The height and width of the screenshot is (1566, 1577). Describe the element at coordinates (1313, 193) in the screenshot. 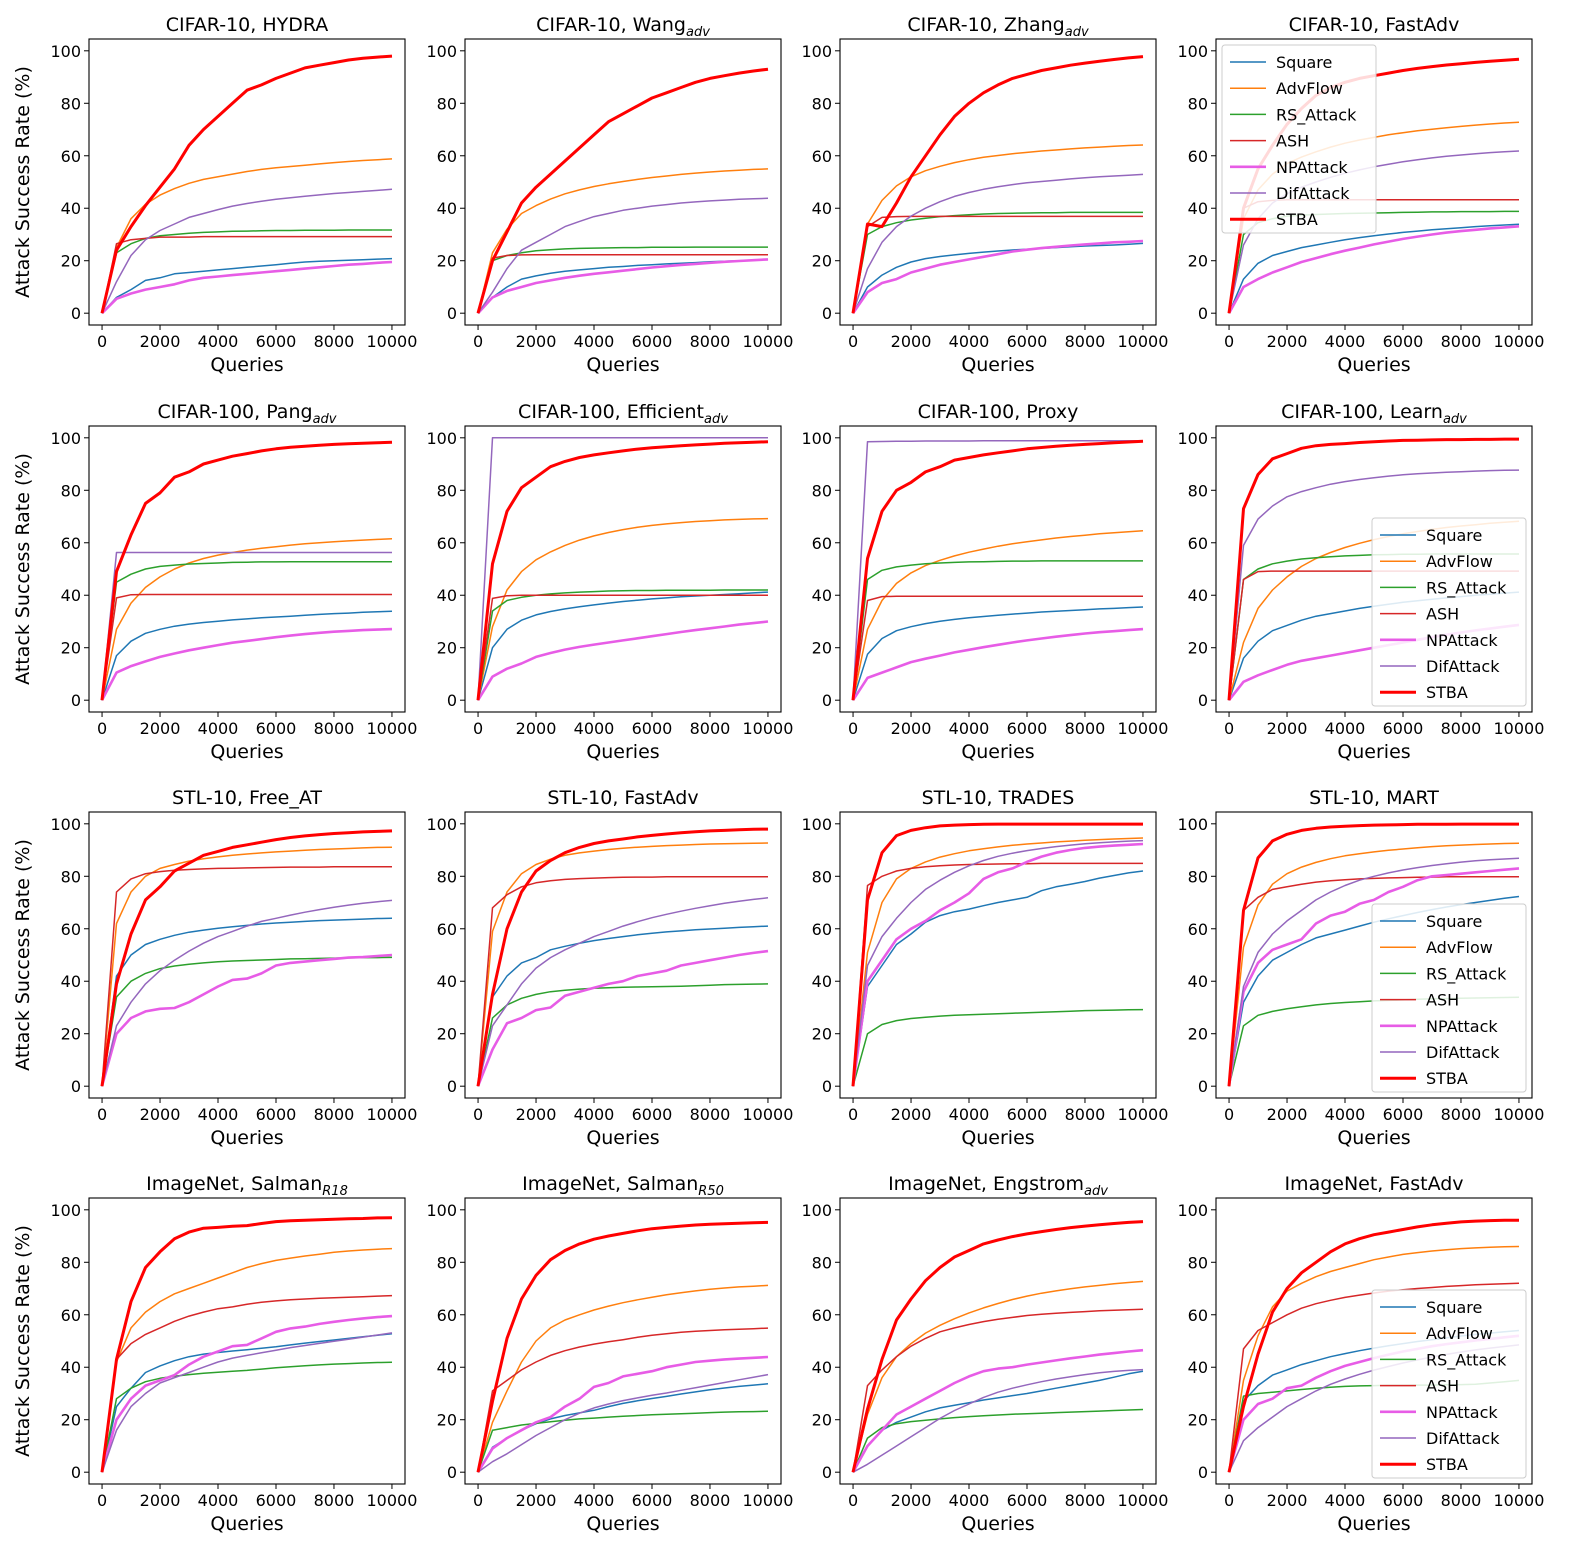

I see `legend-label-difattack: DifAttack` at that location.